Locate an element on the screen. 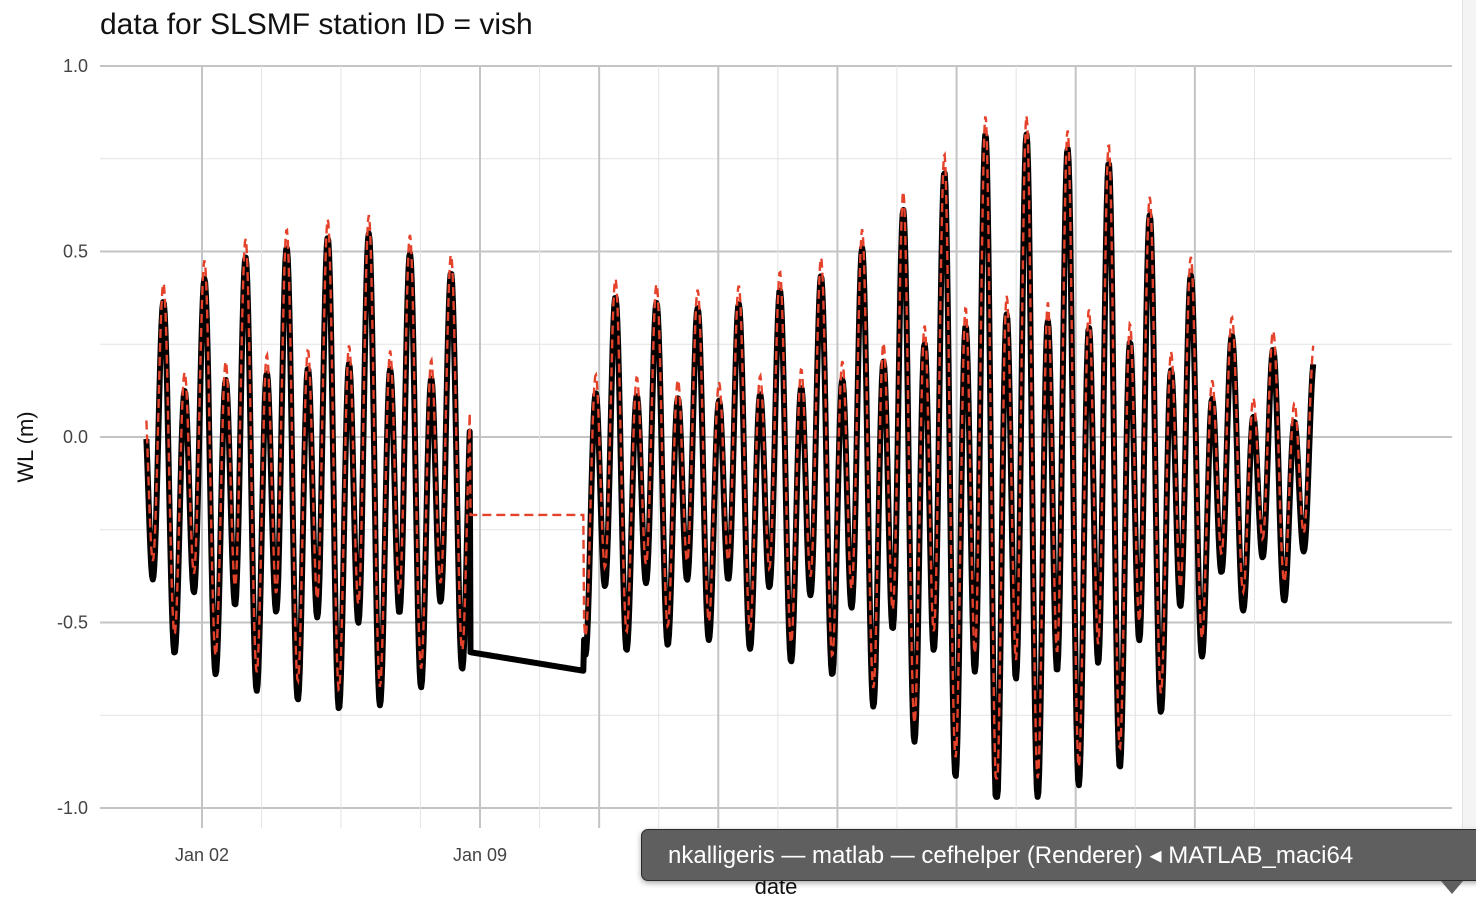 The width and height of the screenshot is (1476, 910). y-tick-label: -0.5 is located at coordinates (72, 623).